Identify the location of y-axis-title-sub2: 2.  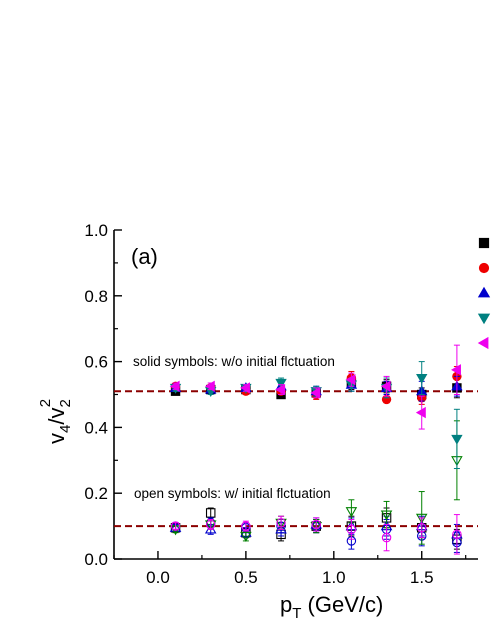
(65, 403).